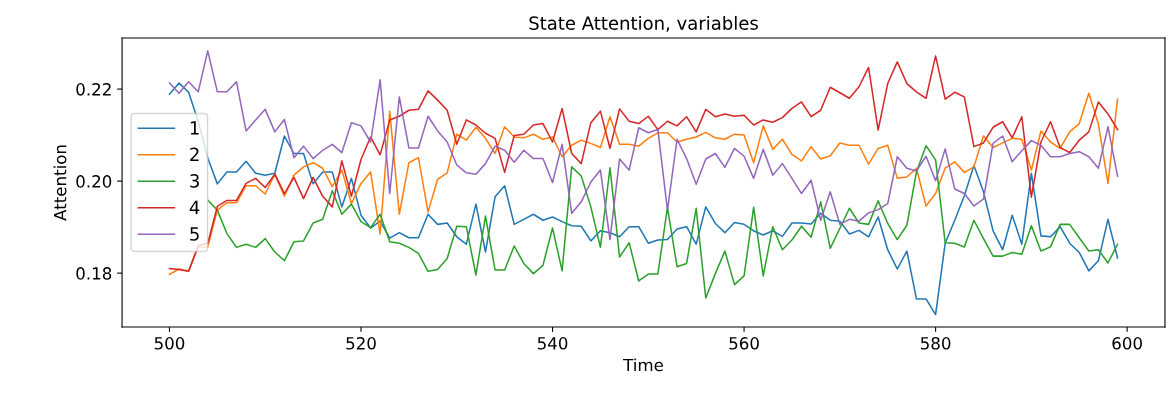  I want to click on legend-label: 5, so click(194, 234).